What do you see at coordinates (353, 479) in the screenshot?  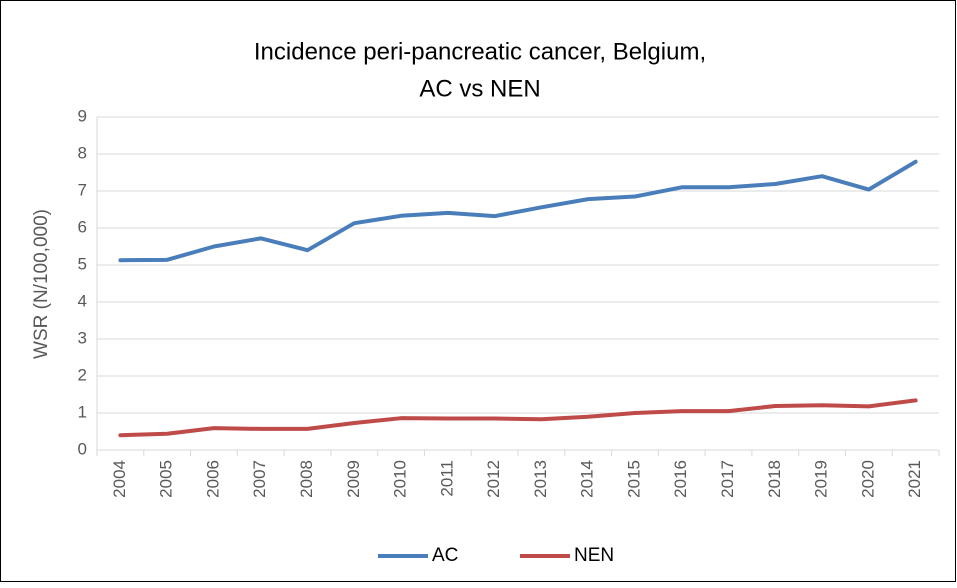 I see `x-tick-label: 2009` at bounding box center [353, 479].